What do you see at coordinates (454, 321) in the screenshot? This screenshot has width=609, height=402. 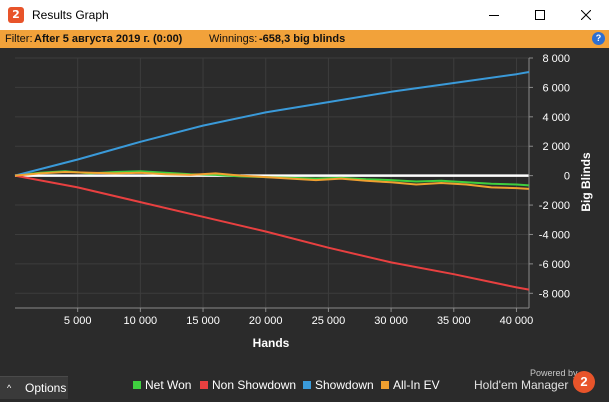 I see `x-tick-label: 35 000` at bounding box center [454, 321].